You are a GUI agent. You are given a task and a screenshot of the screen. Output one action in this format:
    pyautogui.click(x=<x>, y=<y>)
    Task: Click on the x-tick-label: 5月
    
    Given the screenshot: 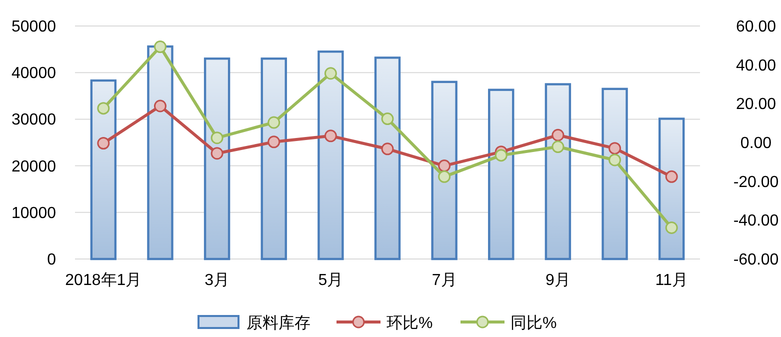 What is the action you would take?
    pyautogui.click(x=331, y=280)
    